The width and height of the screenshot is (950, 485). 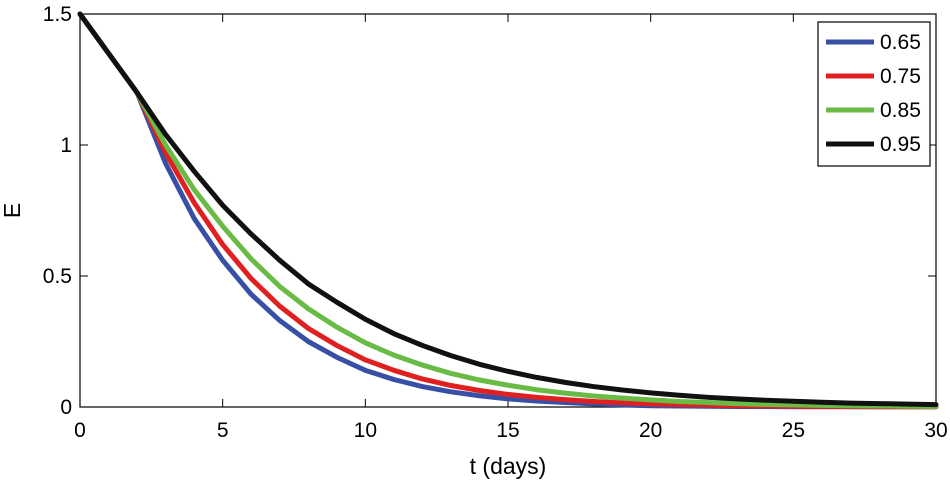 What do you see at coordinates (365, 430) in the screenshot?
I see `x-tick-label: 10` at bounding box center [365, 430].